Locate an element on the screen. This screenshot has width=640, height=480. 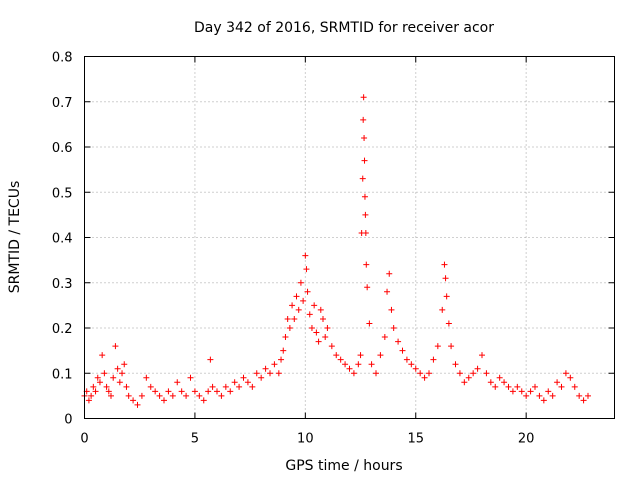
y-tick-label: 0.2 is located at coordinates (62, 329).